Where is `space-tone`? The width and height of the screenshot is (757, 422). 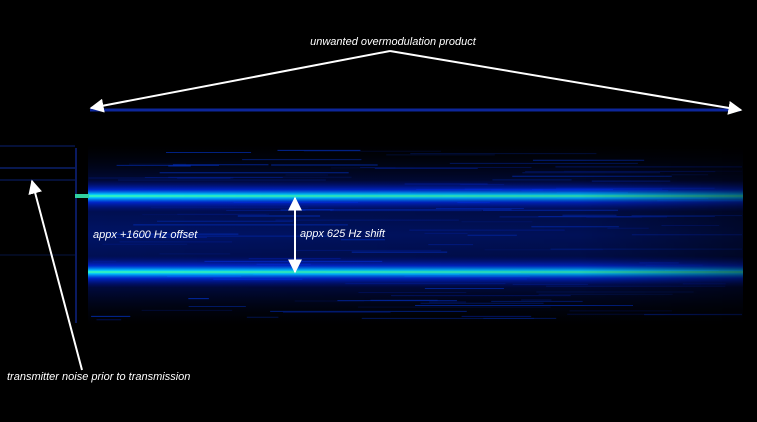 space-tone is located at coordinates (415, 272).